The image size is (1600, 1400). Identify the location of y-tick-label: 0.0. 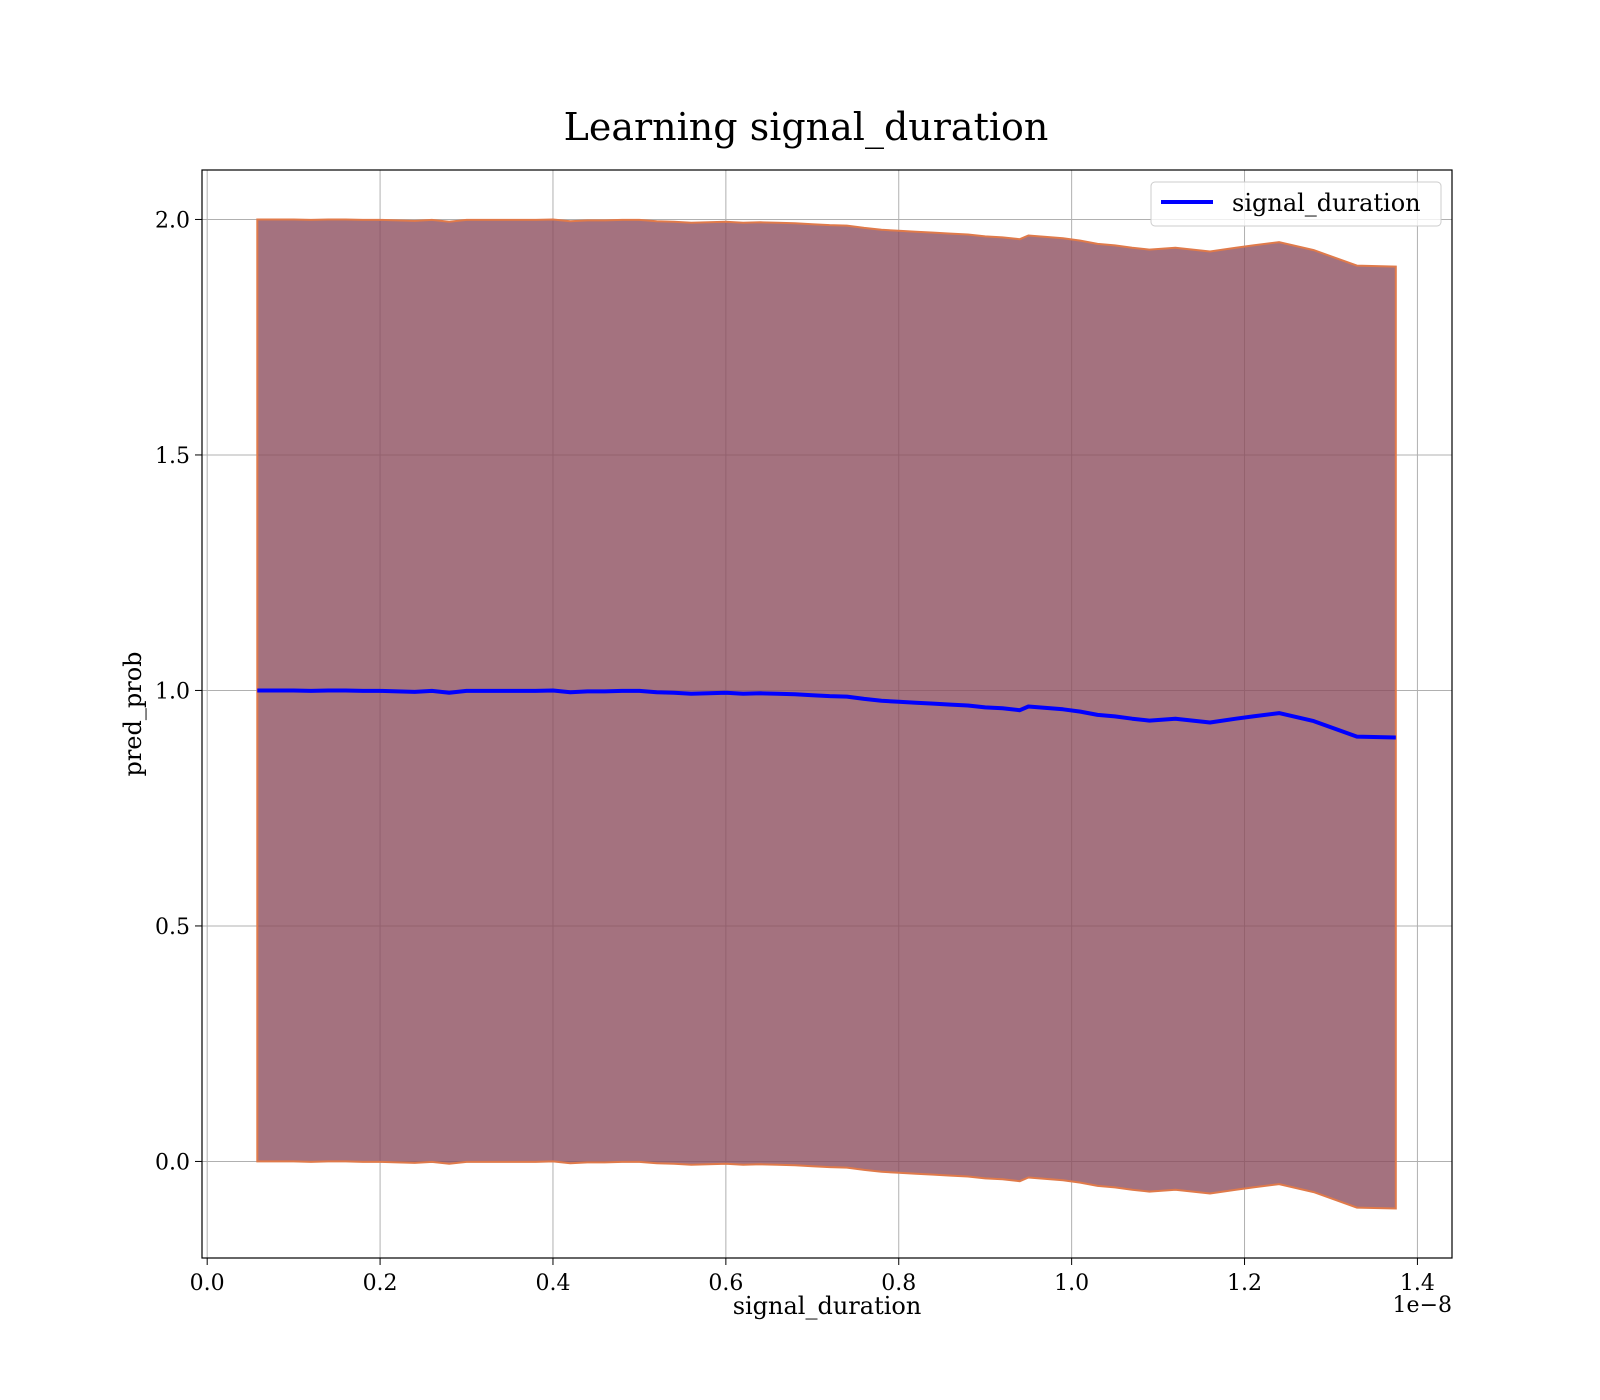
(172, 1162).